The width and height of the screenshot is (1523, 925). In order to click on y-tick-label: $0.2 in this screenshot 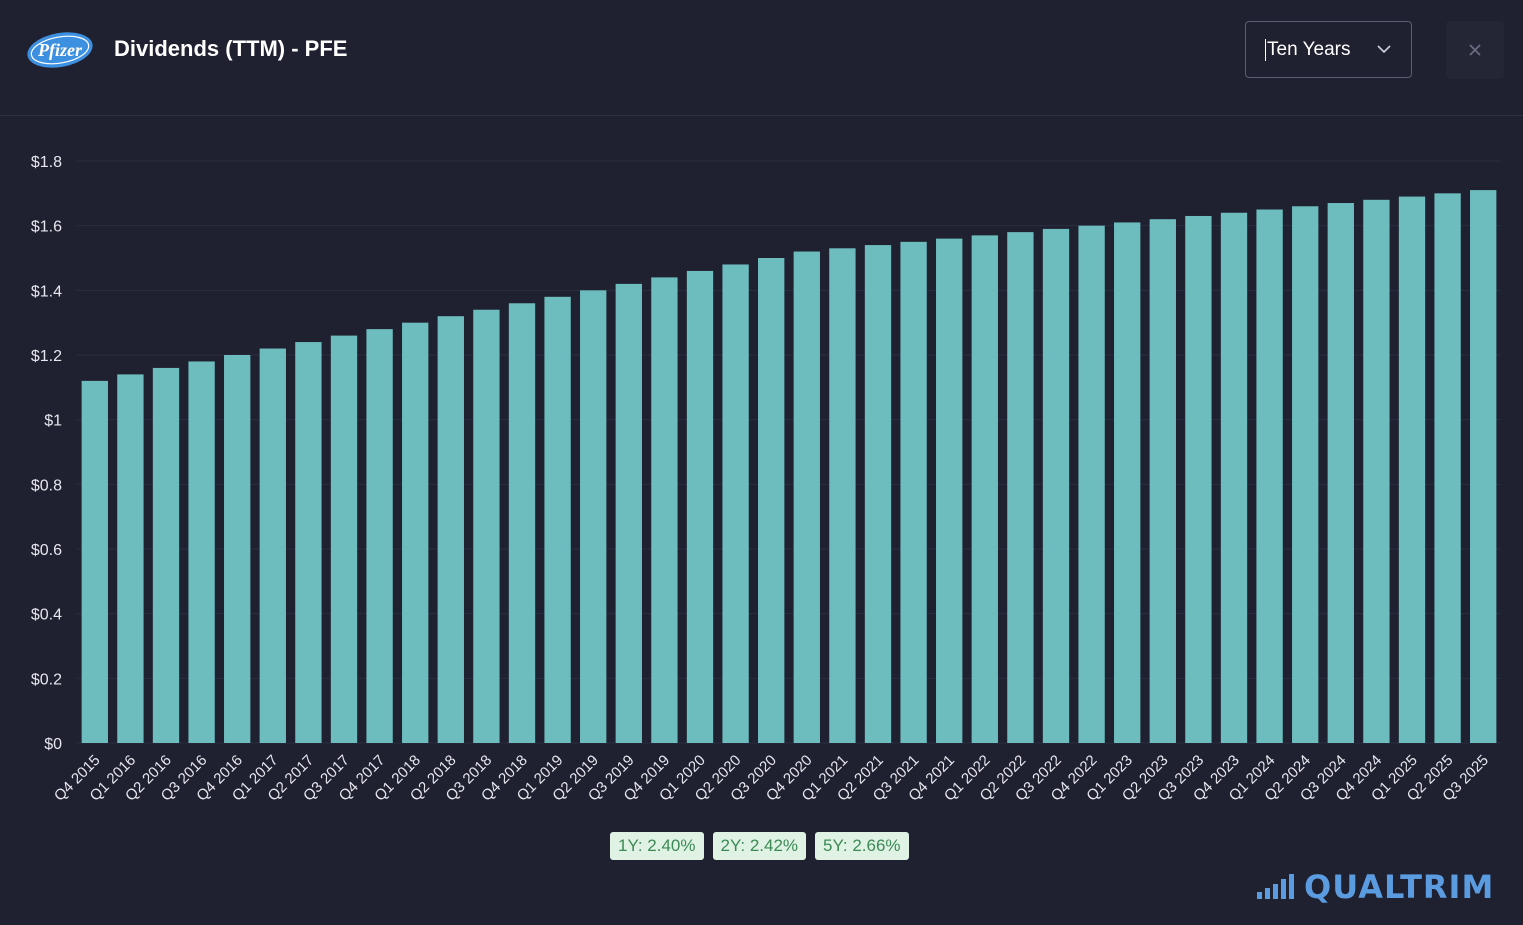, I will do `click(46, 679)`.